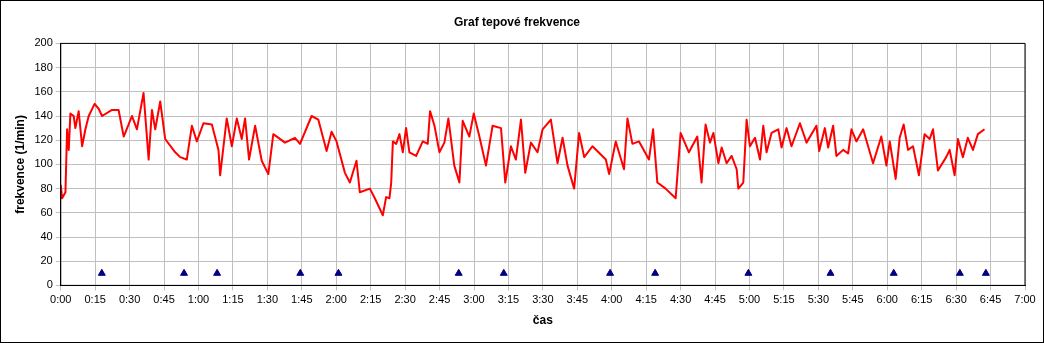 The height and width of the screenshot is (343, 1044). What do you see at coordinates (164, 299) in the screenshot?
I see `x-tick-label: 0:45` at bounding box center [164, 299].